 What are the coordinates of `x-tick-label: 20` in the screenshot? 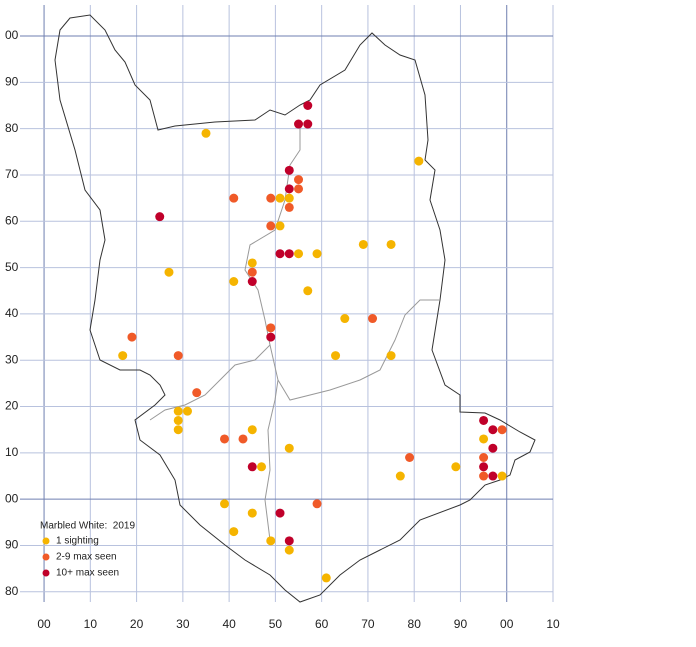 It's located at (137, 624).